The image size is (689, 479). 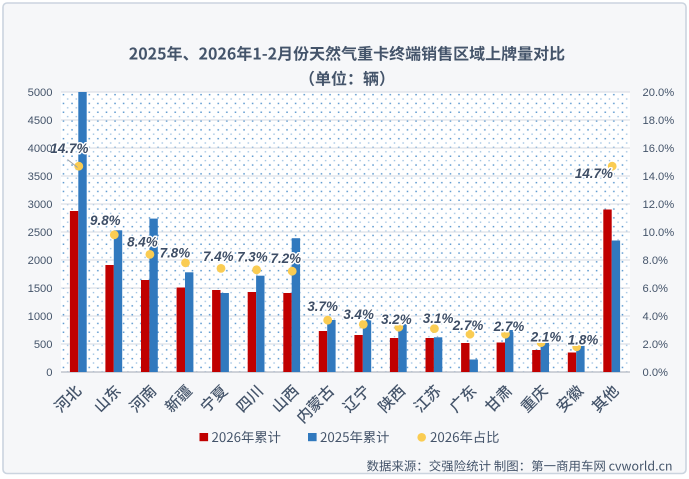 What do you see at coordinates (40, 233) in the screenshot?
I see `svg-text: 2500` at bounding box center [40, 233].